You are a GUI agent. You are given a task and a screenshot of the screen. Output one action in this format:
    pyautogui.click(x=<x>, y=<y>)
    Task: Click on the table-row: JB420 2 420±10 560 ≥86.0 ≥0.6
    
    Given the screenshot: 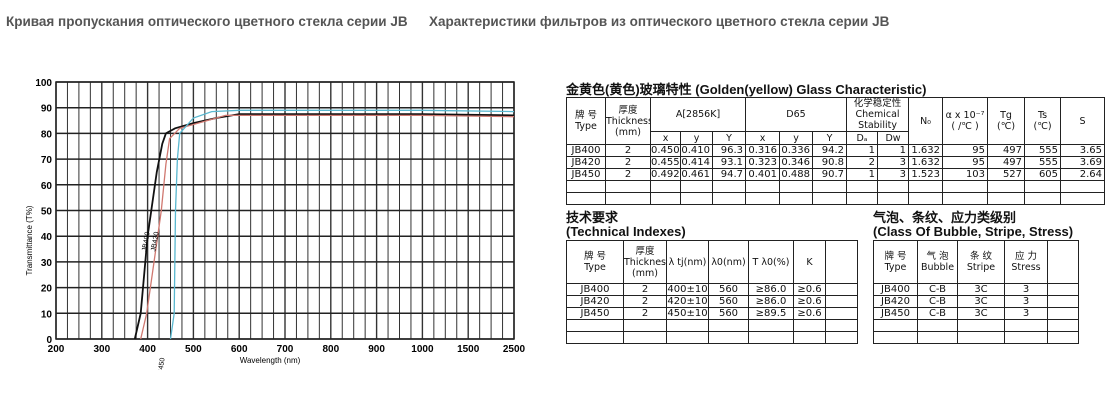 What is the action you would take?
    pyautogui.click(x=712, y=301)
    